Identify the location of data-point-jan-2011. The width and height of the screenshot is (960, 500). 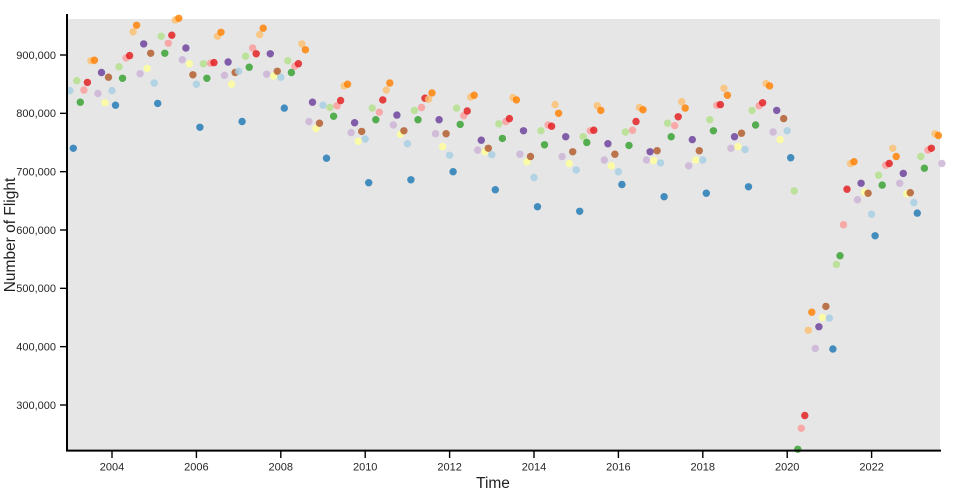
(407, 144).